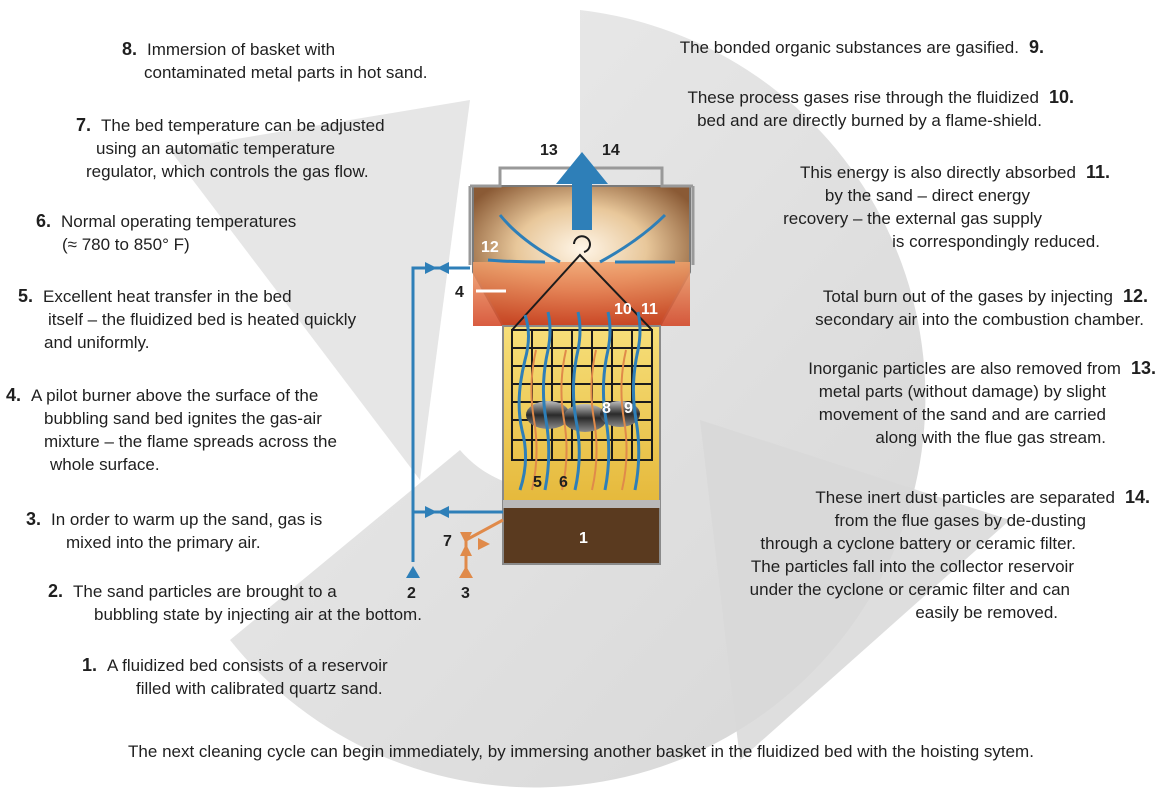 This screenshot has width=1162, height=788. What do you see at coordinates (447, 541) in the screenshot?
I see `diagram-label-7: 7` at bounding box center [447, 541].